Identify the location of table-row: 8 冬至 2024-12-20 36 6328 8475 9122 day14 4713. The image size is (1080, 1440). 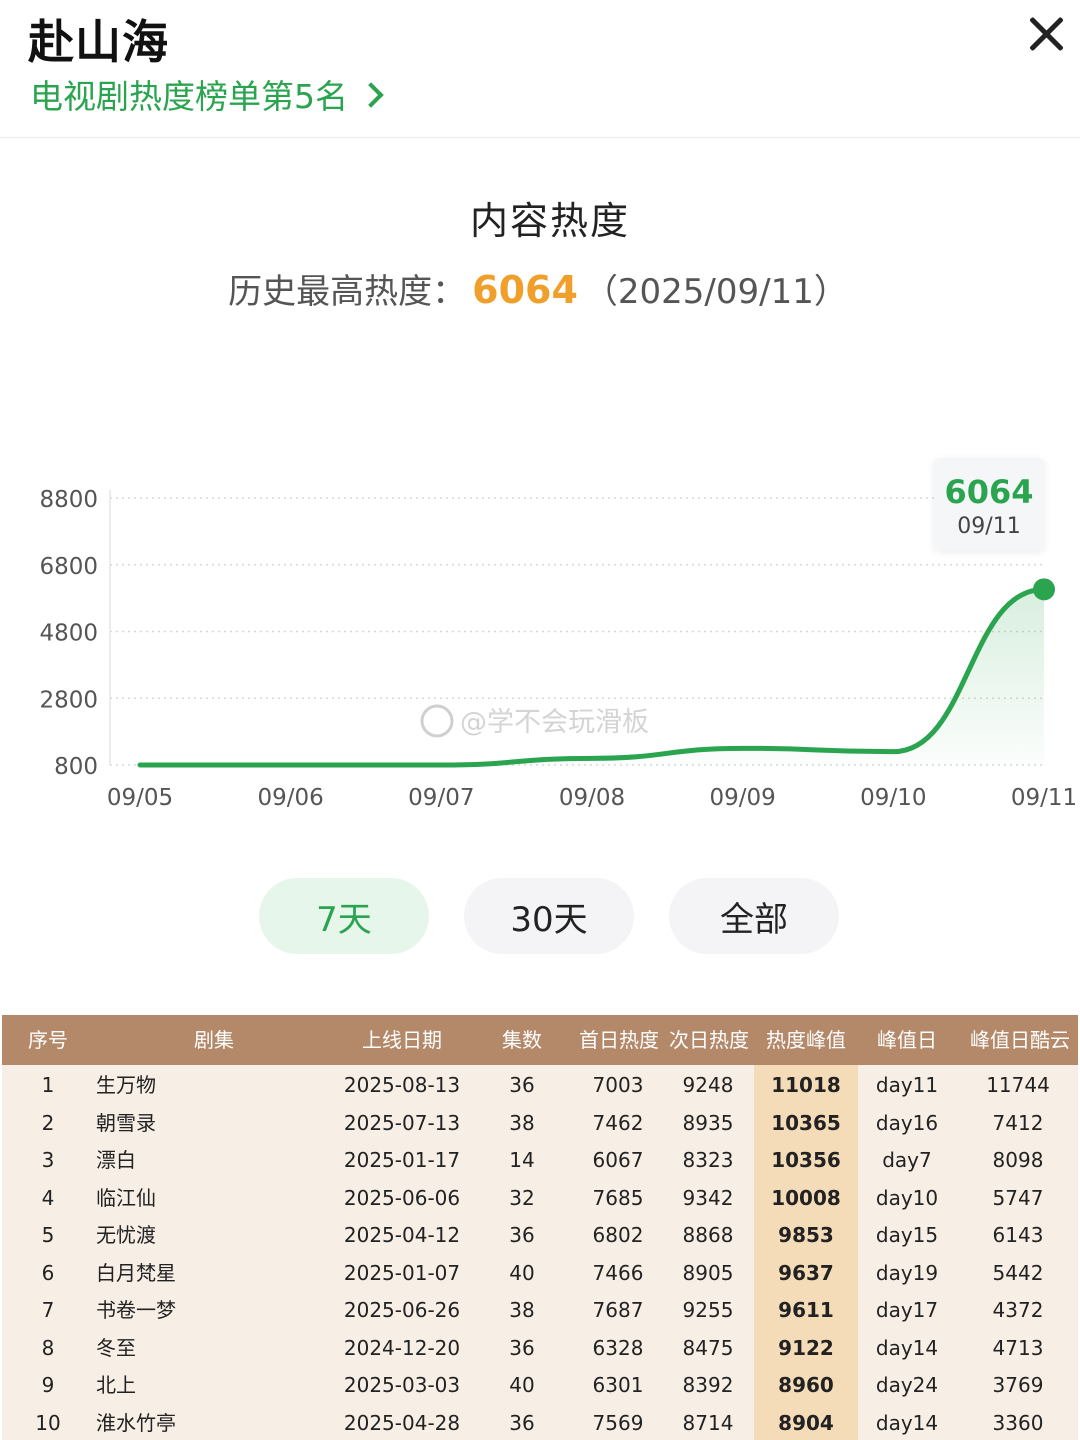
(540, 1349).